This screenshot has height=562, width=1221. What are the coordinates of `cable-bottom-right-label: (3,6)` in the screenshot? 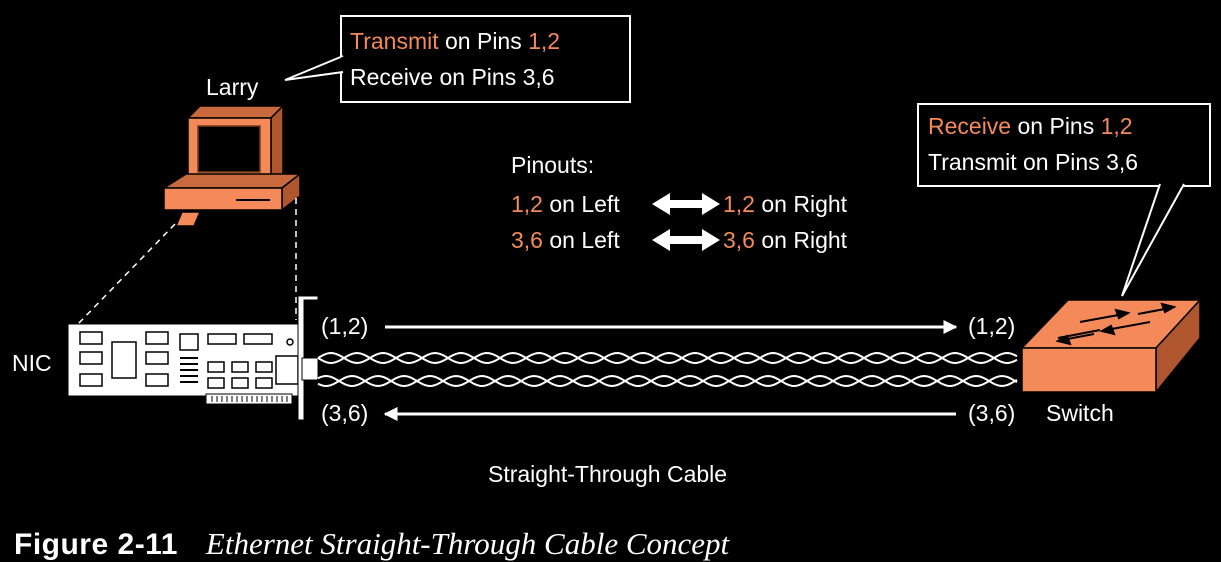 It's located at (991, 413).